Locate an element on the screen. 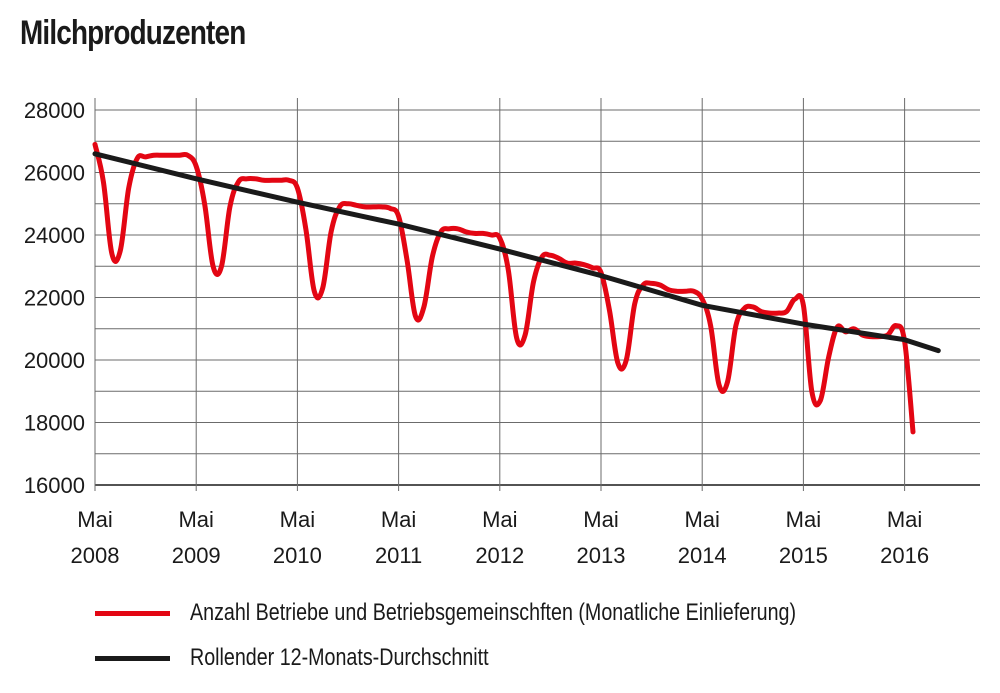 Image resolution: width=1000 pixels, height=693 pixels. y-tick-label: 24000 is located at coordinates (54, 235).